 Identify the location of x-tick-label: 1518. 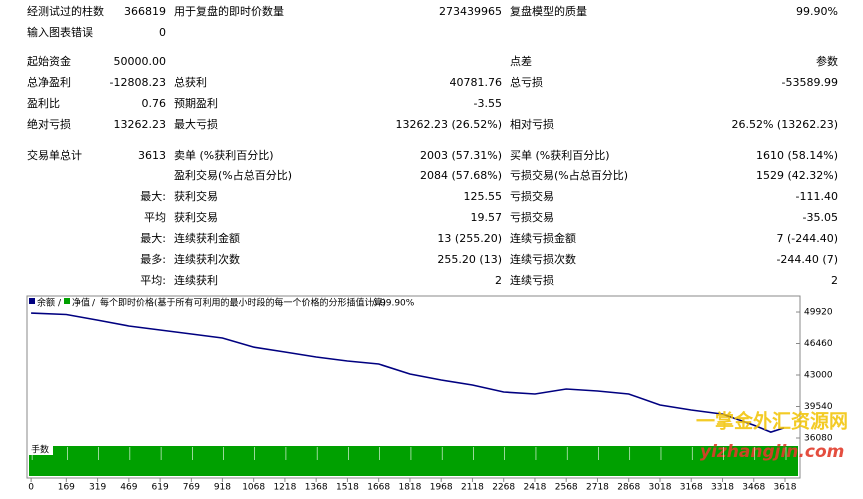
(347, 488).